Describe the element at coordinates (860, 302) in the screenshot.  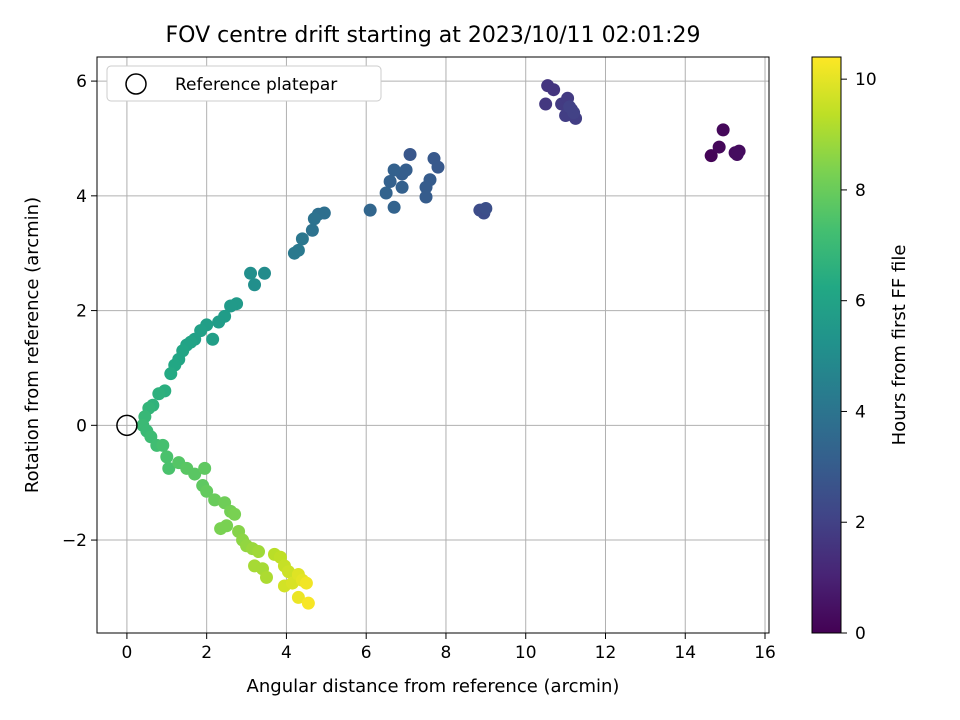
I see `colorbar-tick-label: 6` at that location.